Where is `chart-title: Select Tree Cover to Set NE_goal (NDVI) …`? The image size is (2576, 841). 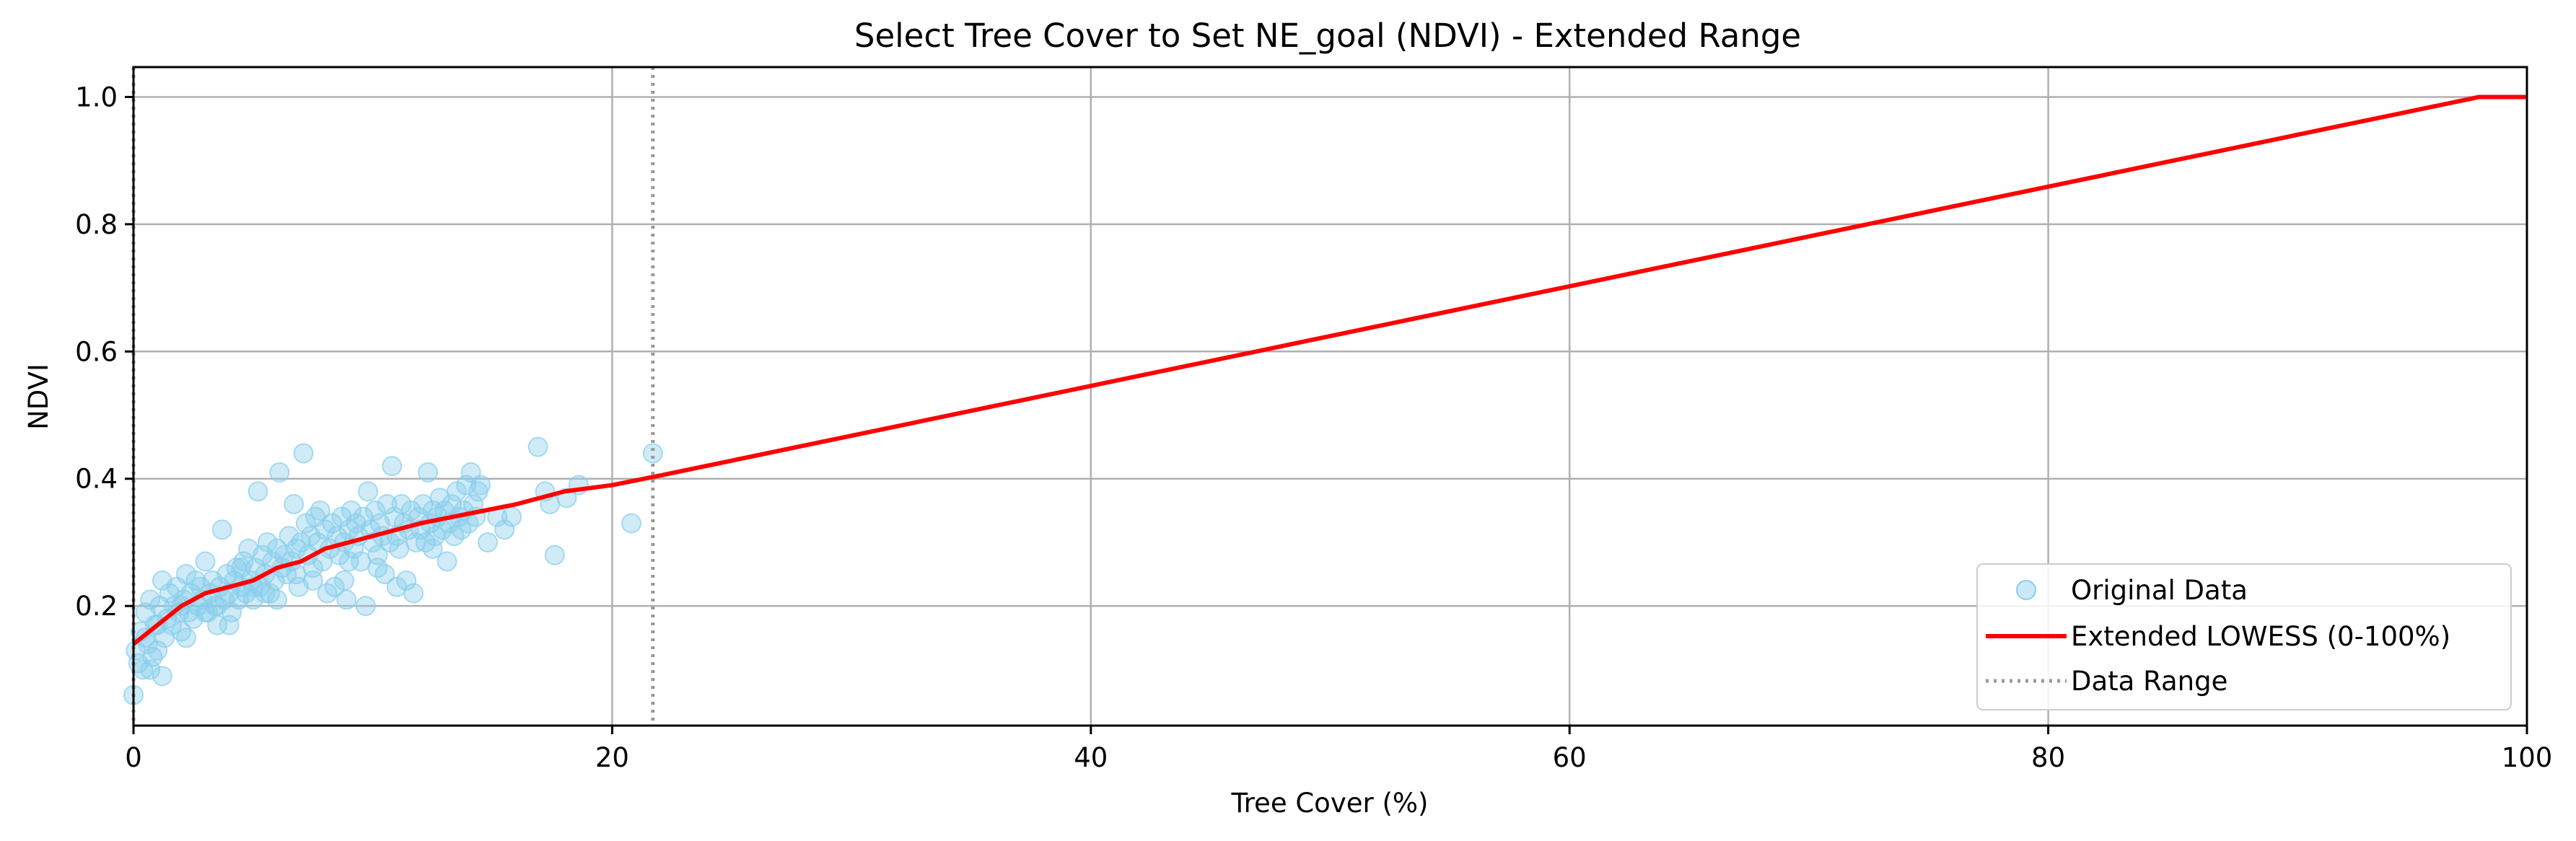
chart-title: Select Tree Cover to Set NE_goal (NDVI) … is located at coordinates (1327, 36).